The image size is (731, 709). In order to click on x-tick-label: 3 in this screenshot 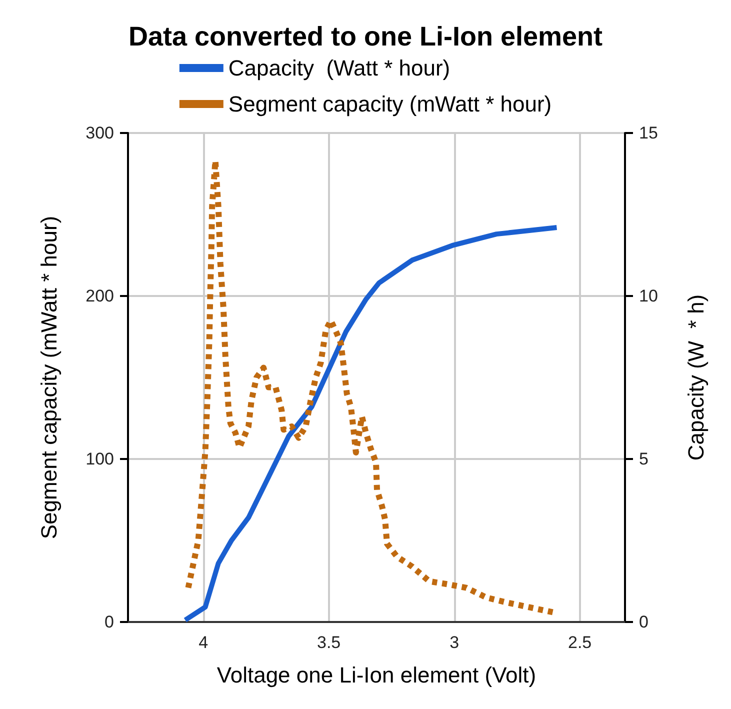, I will do `click(455, 642)`.